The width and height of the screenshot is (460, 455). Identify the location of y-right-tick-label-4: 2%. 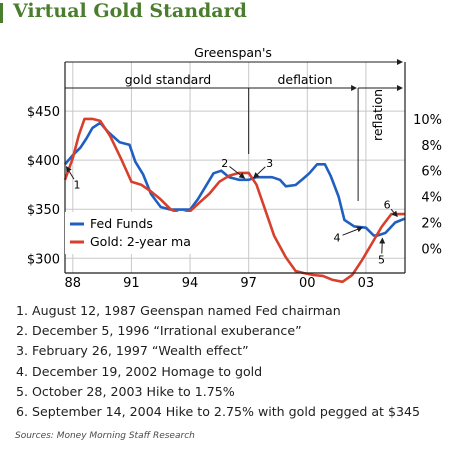
(431, 224).